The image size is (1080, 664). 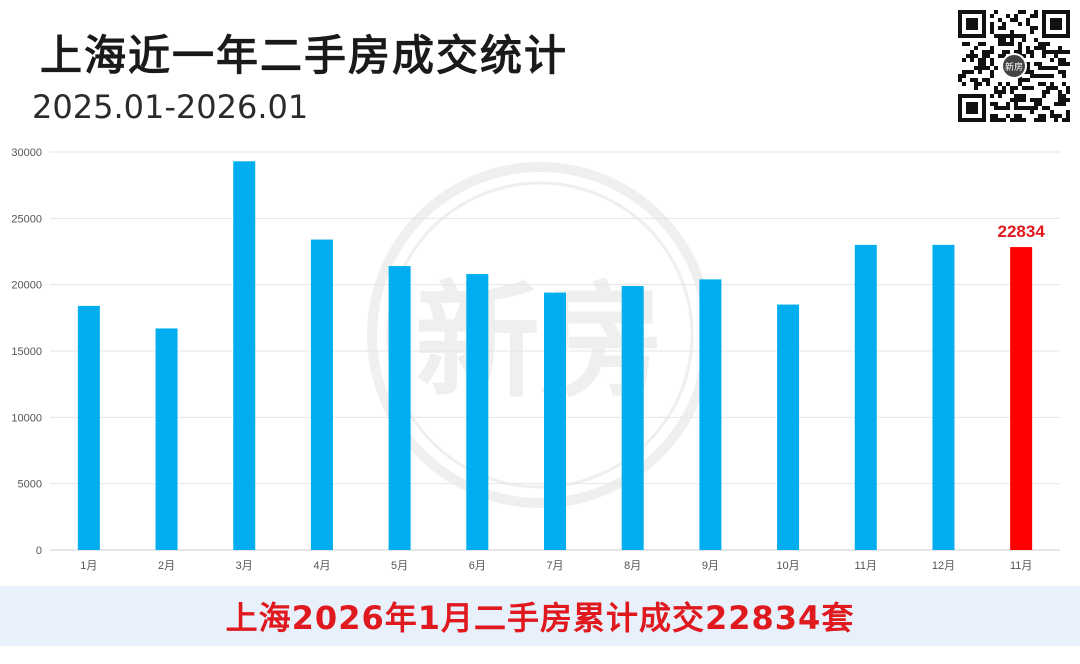 I want to click on data-label: 22834, so click(x=1022, y=231).